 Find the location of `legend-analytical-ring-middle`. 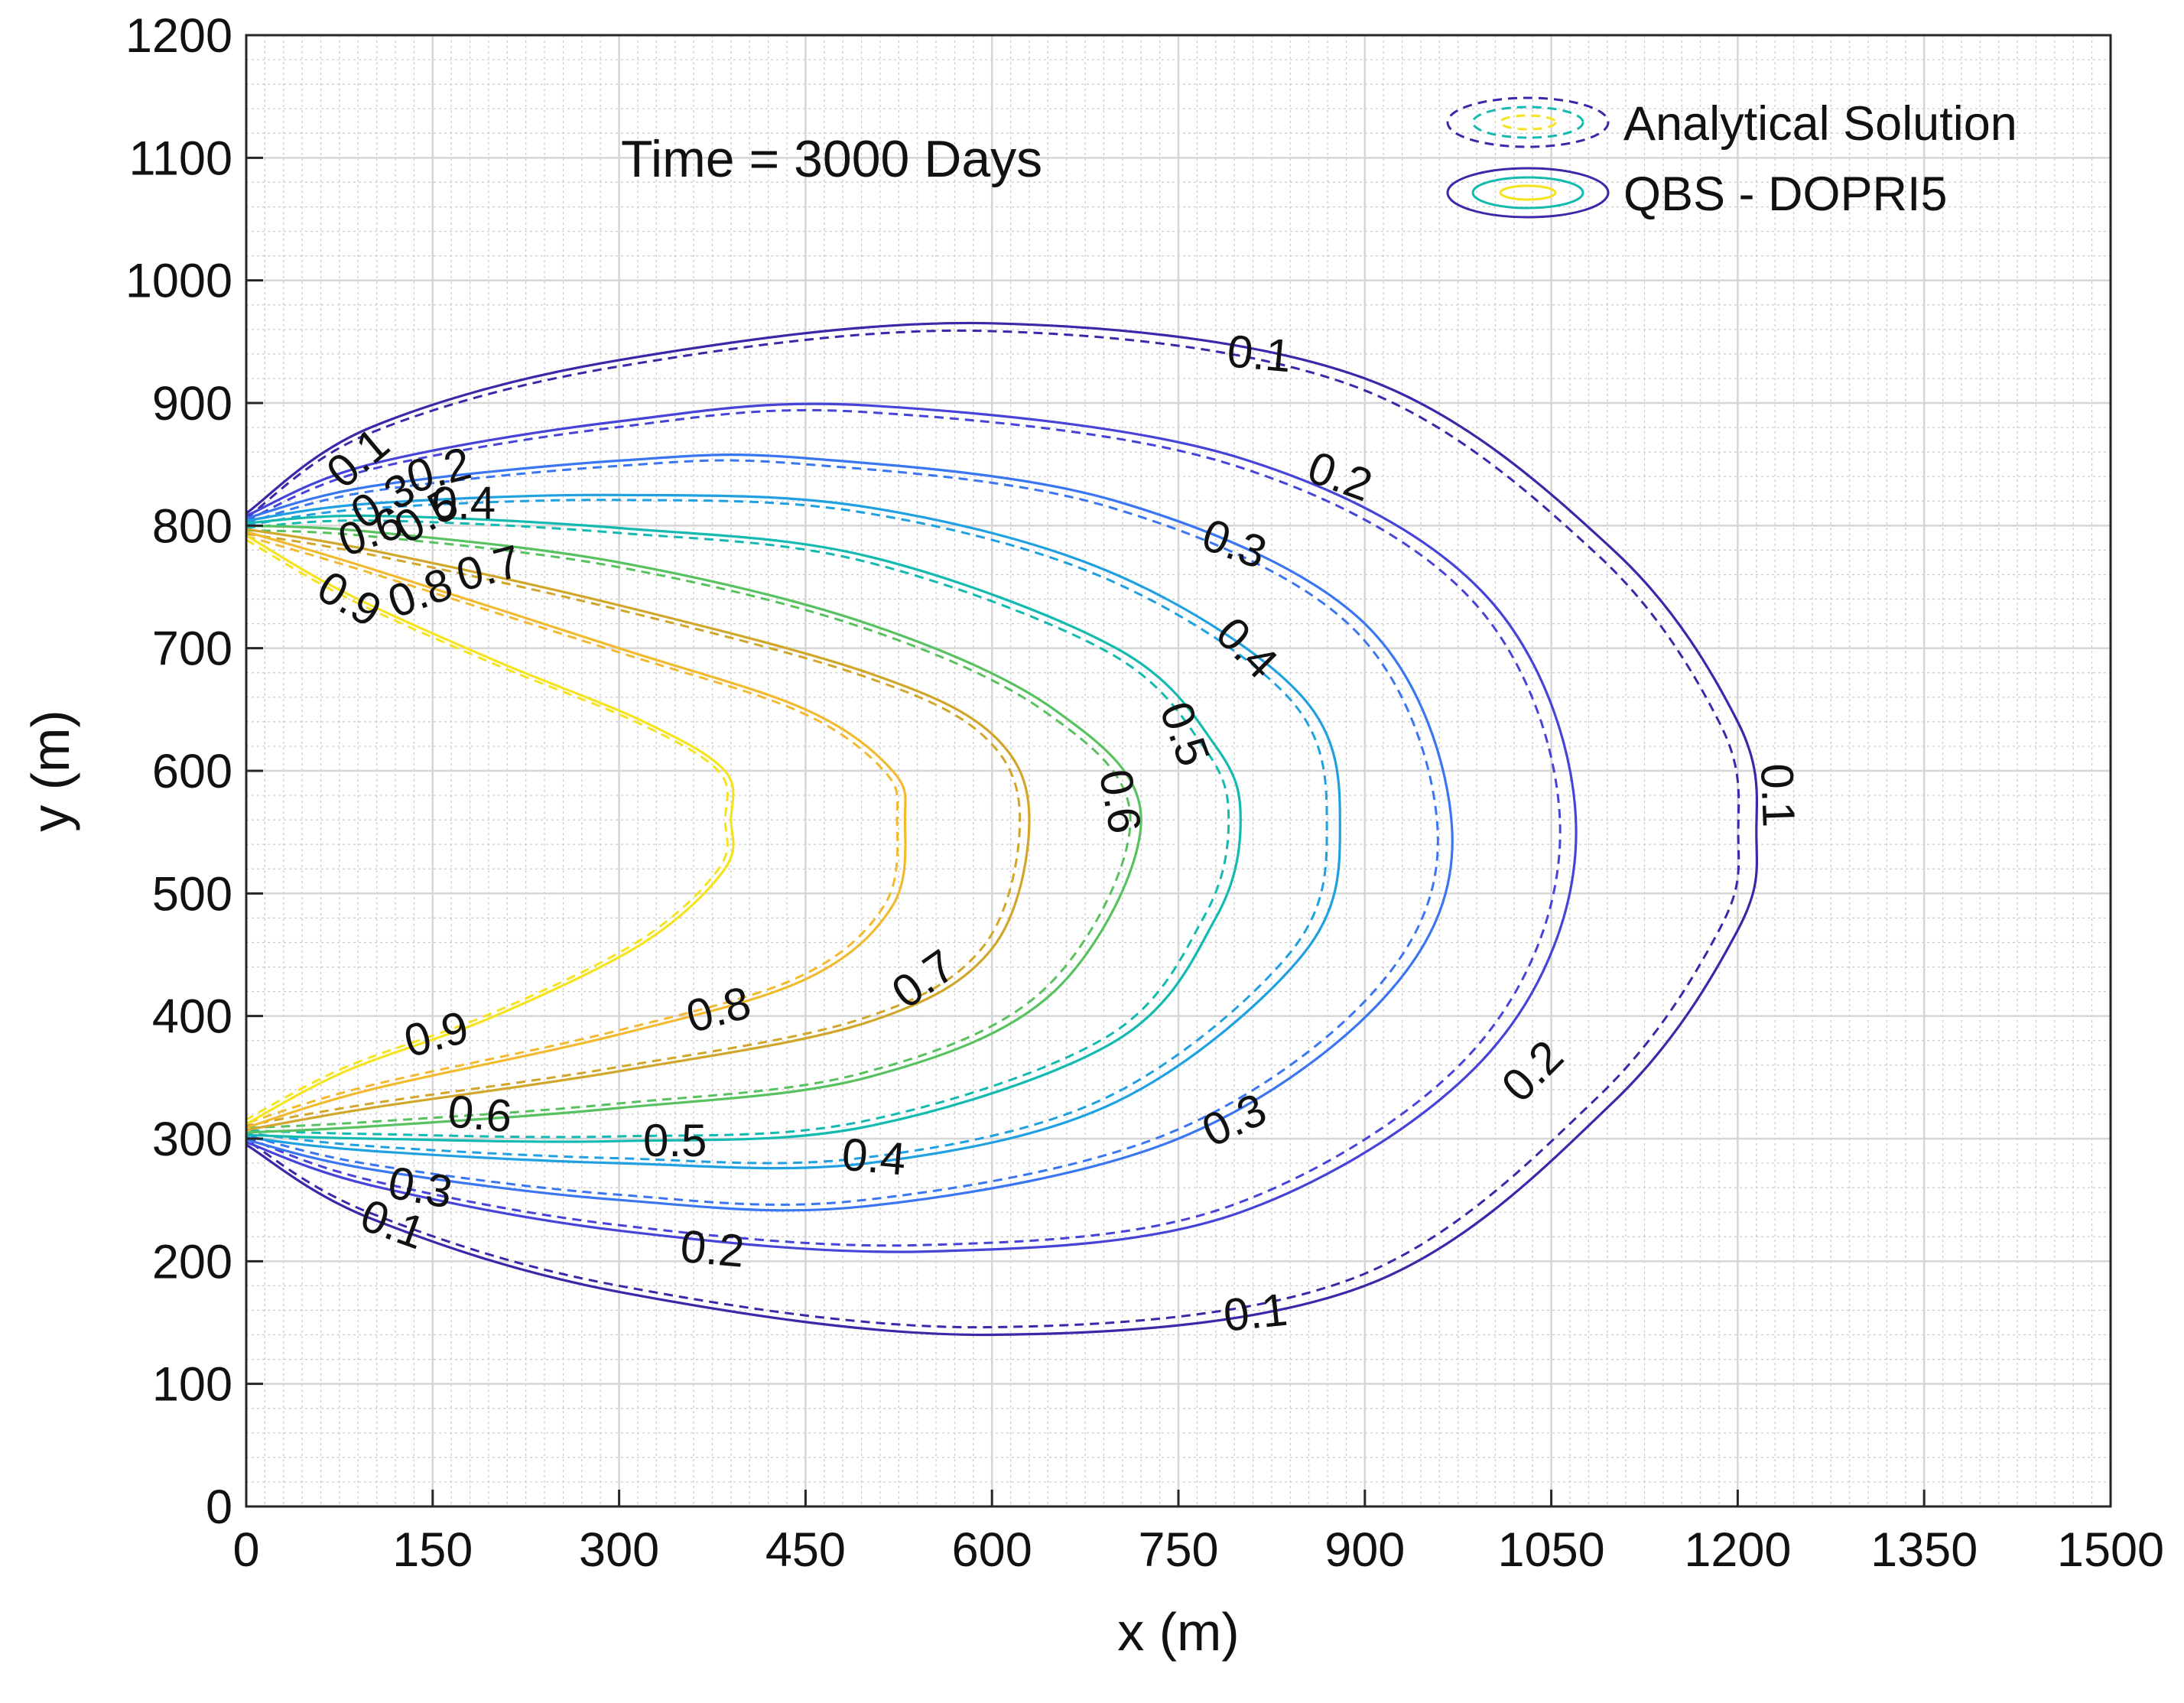

legend-analytical-ring-middle is located at coordinates (1527, 122).